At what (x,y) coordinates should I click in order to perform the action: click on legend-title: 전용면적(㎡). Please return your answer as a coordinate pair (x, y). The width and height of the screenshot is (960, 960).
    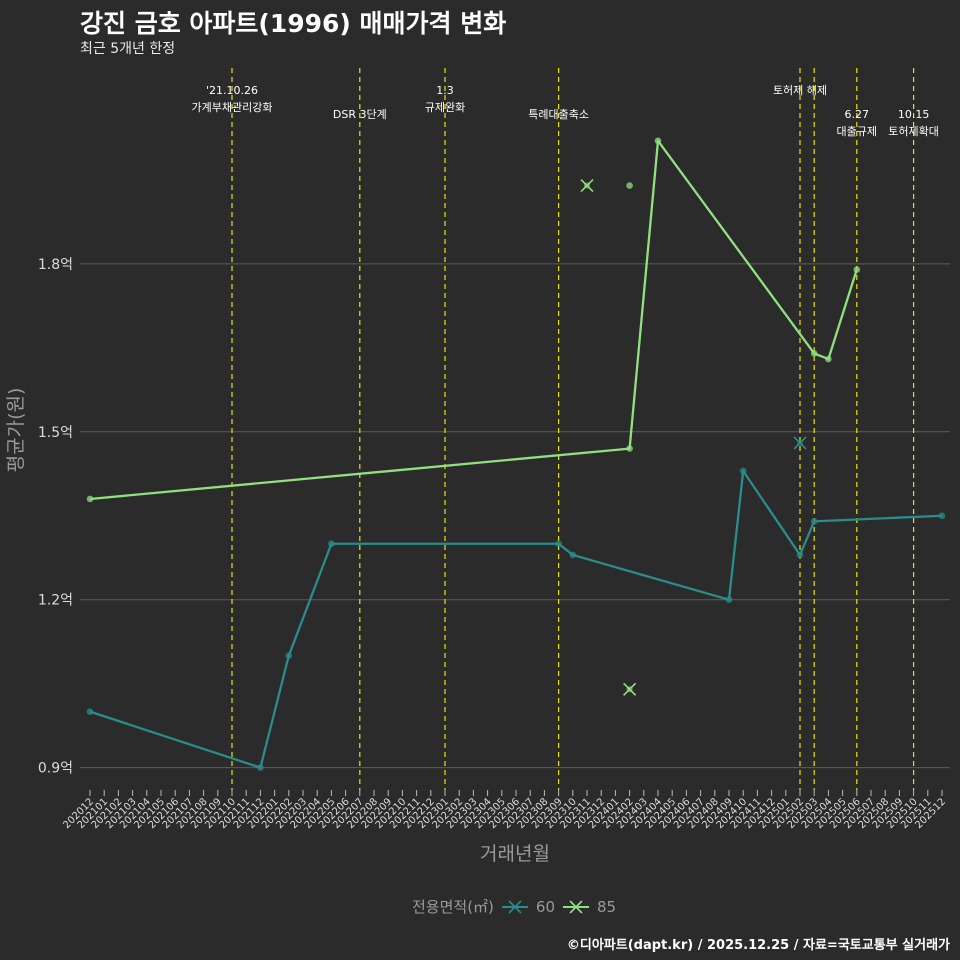
    Looking at the image, I should click on (453, 907).